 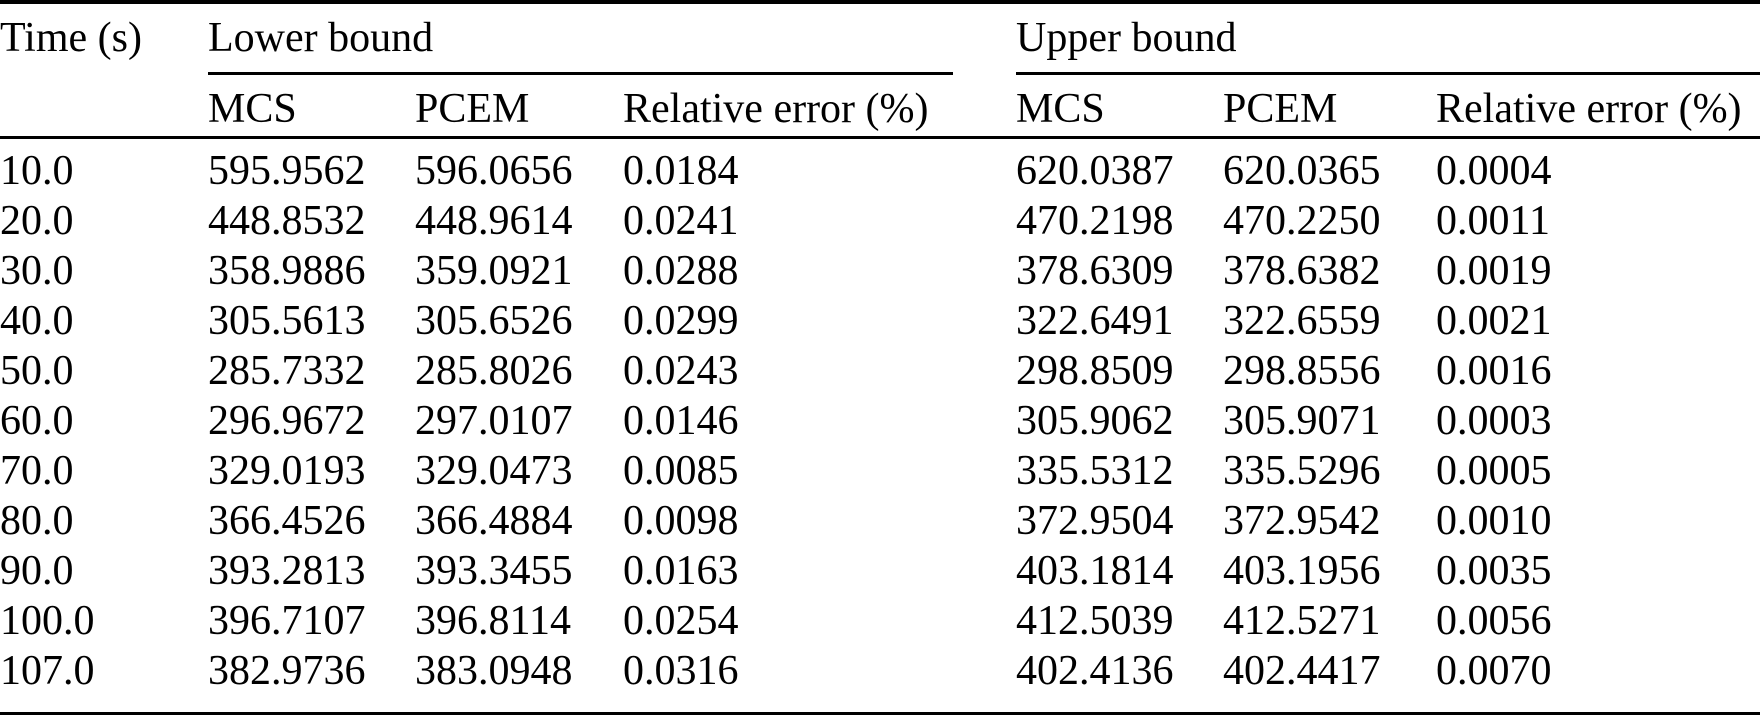 What do you see at coordinates (681, 671) in the screenshot?
I see `cell-lower-relative-error: 0.0316` at bounding box center [681, 671].